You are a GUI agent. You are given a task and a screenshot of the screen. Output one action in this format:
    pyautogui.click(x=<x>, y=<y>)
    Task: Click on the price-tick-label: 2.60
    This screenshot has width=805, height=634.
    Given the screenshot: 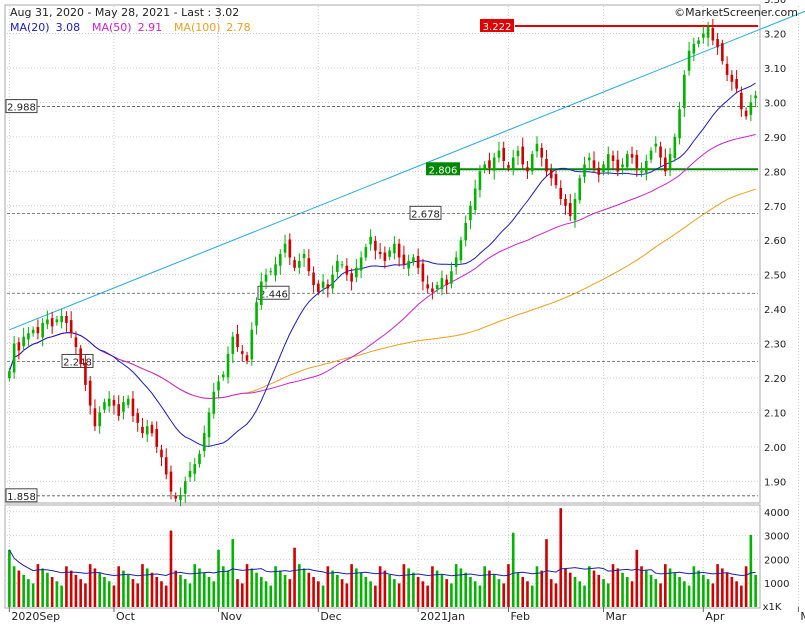 What is the action you would take?
    pyautogui.click(x=775, y=241)
    